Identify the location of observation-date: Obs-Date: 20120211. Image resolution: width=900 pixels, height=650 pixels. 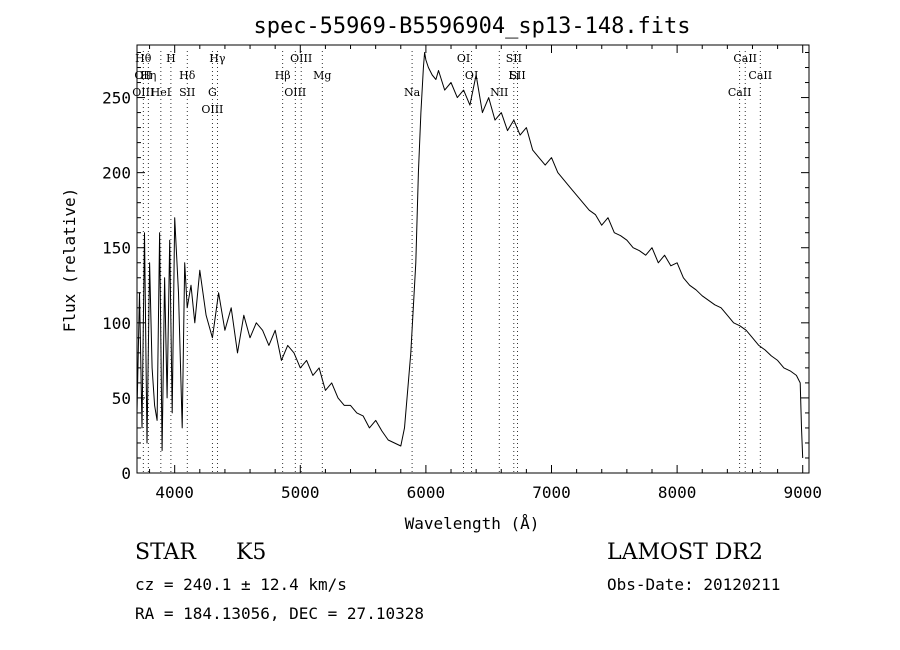
(694, 584).